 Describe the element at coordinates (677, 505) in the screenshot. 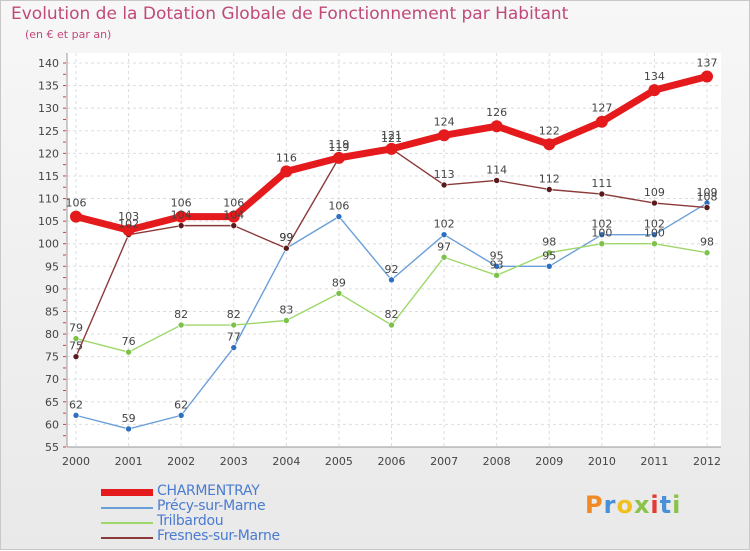

I see `logo-letter: i` at that location.